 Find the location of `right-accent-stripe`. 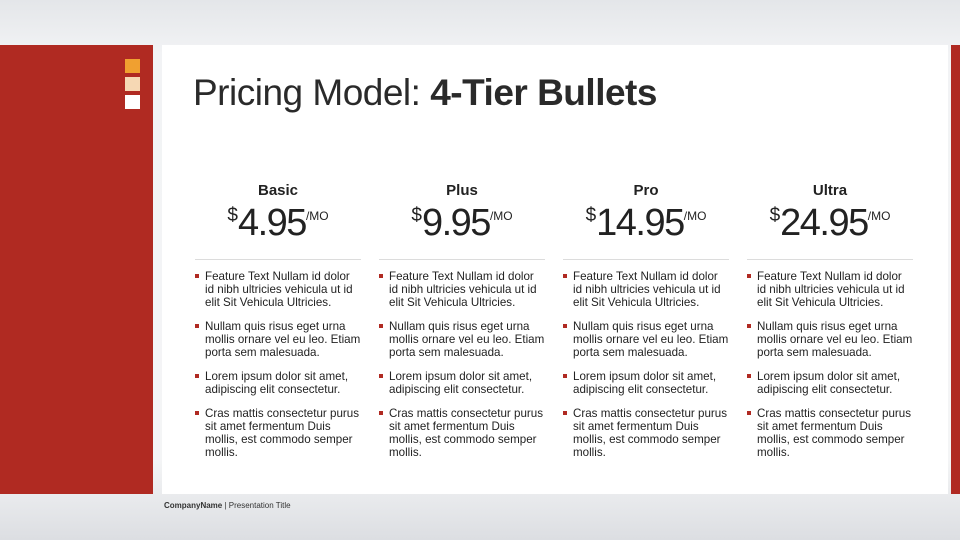

right-accent-stripe is located at coordinates (955, 269).